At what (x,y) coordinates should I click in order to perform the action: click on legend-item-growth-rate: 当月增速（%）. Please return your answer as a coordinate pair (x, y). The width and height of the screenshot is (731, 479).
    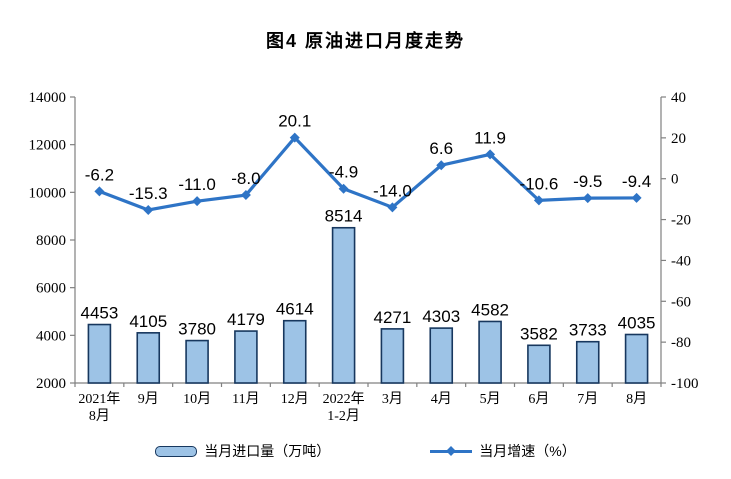
    Looking at the image, I should click on (503, 451).